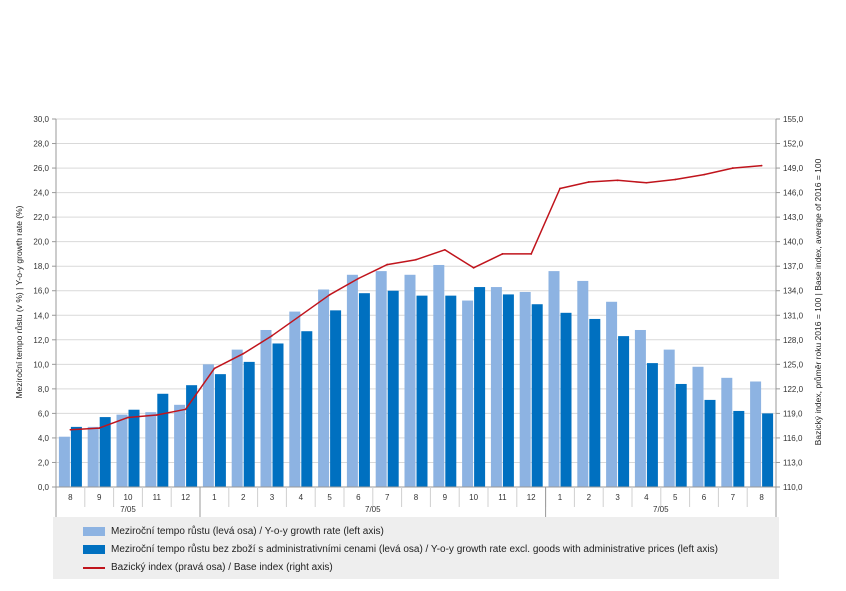 The image size is (846, 591). Describe the element at coordinates (793, 144) in the screenshot. I see `y-right-tick-label: 152,0` at that location.